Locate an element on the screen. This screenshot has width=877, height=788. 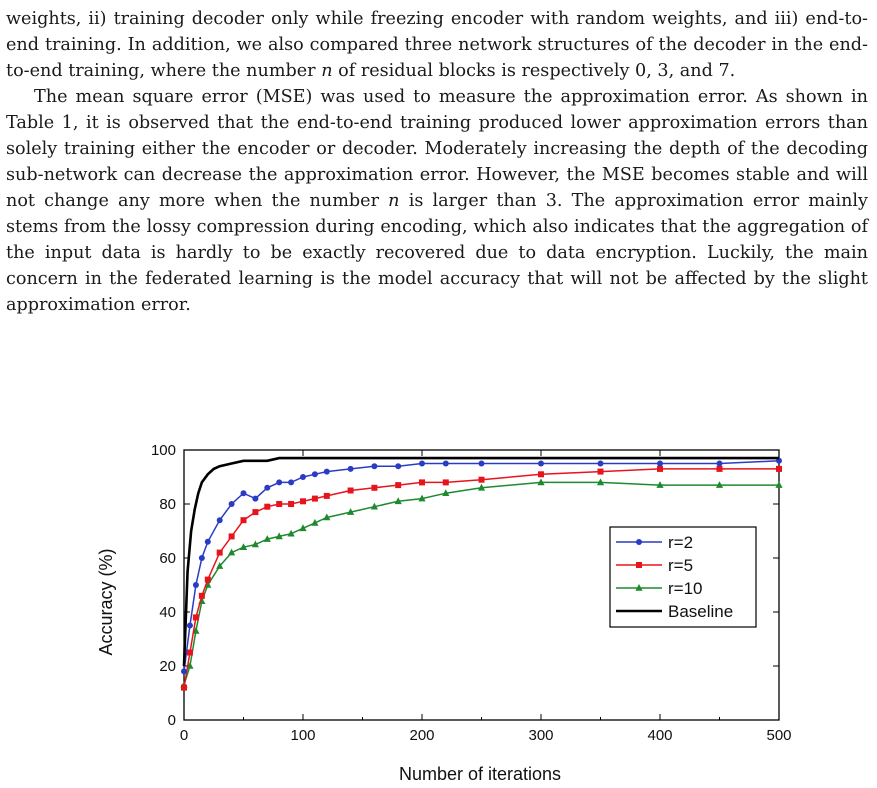
legend-label: r=5 is located at coordinates (680, 565).